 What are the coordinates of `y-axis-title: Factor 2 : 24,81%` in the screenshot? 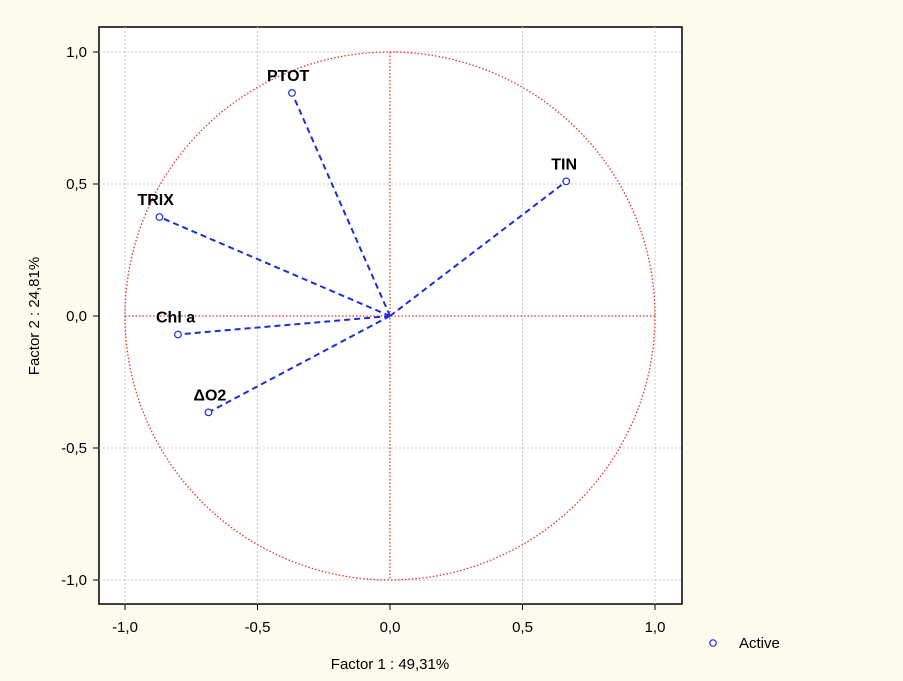 It's located at (34, 316).